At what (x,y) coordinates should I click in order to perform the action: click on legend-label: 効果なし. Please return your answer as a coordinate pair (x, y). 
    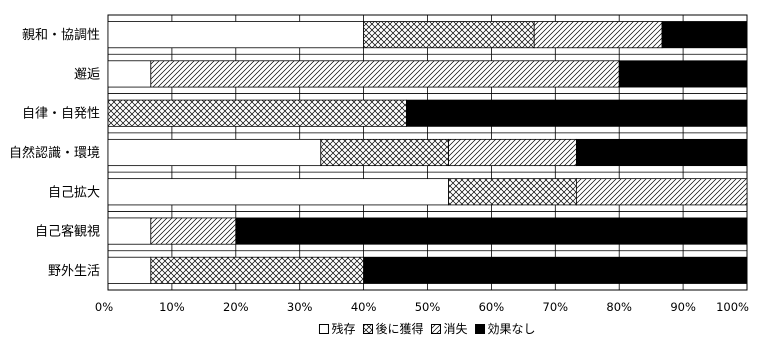
    Looking at the image, I should click on (512, 328).